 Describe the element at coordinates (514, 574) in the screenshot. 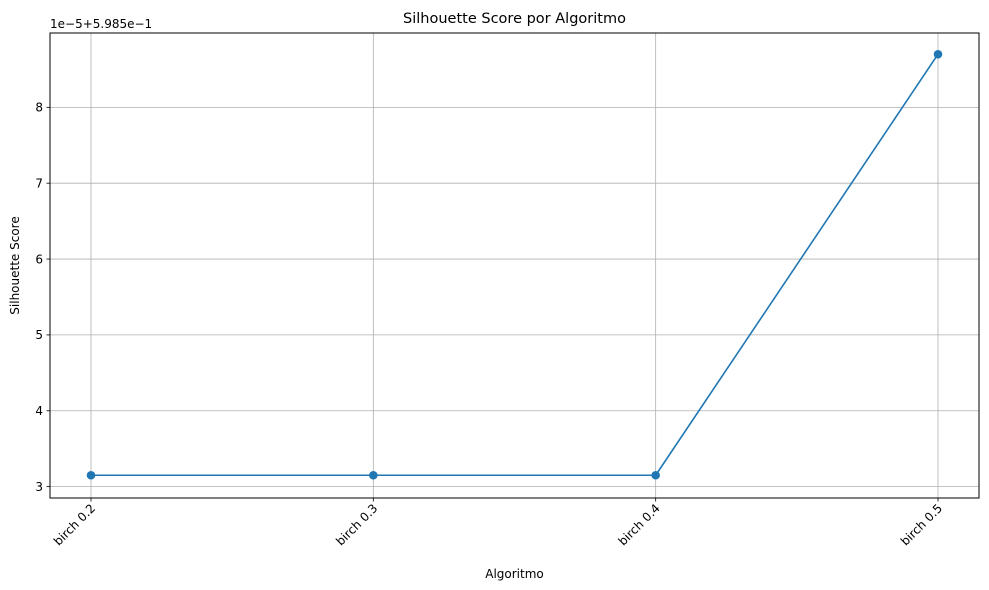

I see `x-axis-label: Algoritmo` at that location.